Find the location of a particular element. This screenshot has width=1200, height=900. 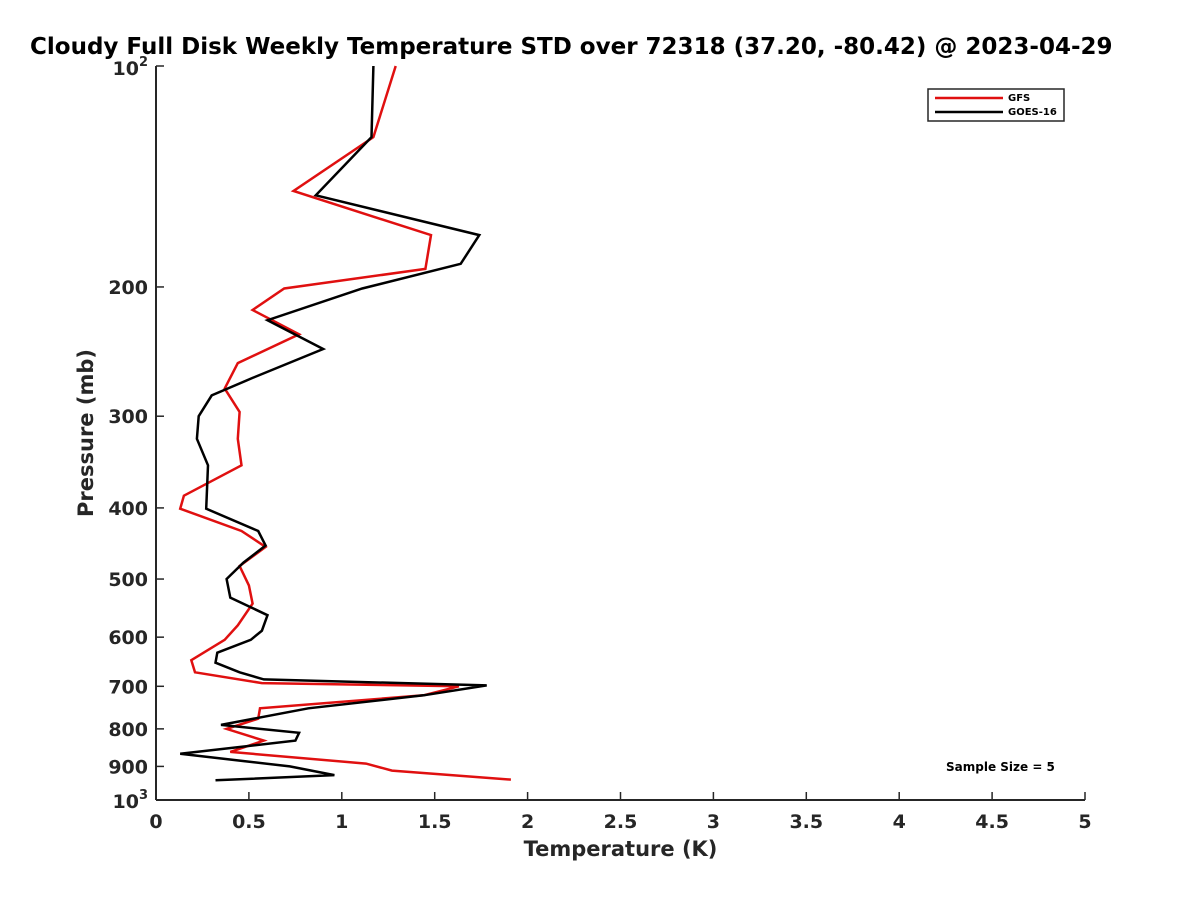

x-tick-label: 2.5 is located at coordinates (621, 822).